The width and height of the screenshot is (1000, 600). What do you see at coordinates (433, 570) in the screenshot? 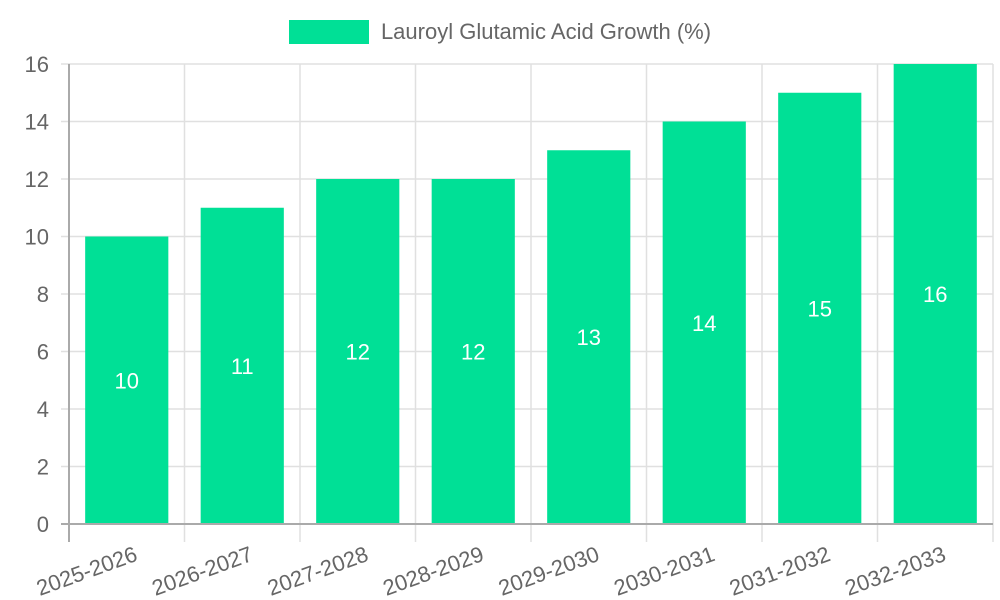
I see `x-tick-label: 2028-2029` at bounding box center [433, 570].